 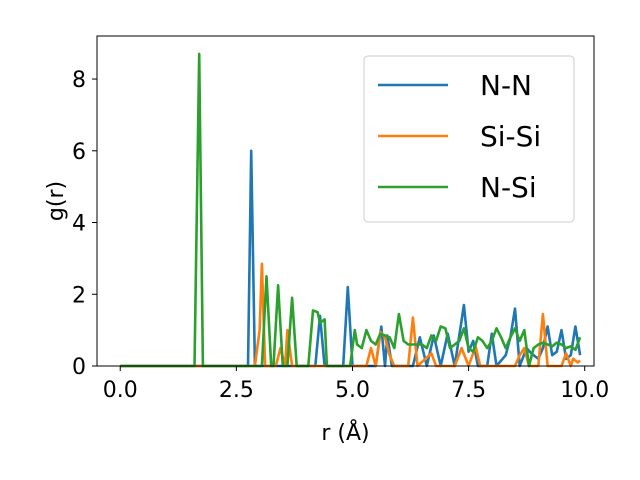 What do you see at coordinates (510, 136) in the screenshot?
I see `legend-label-si-si: Si-Si` at bounding box center [510, 136].